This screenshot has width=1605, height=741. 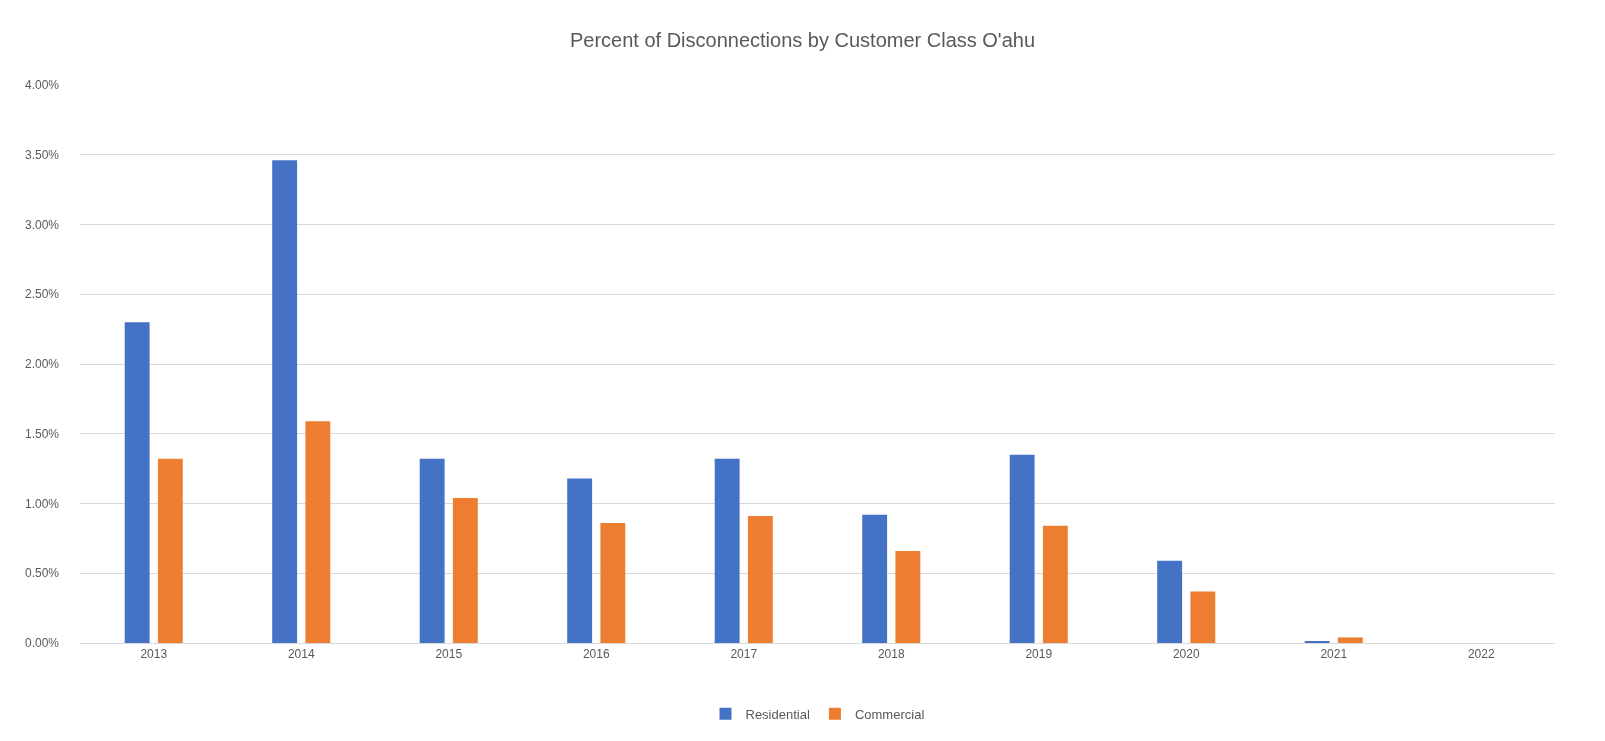 I want to click on x-tick-label: 2017, so click(x=744, y=654).